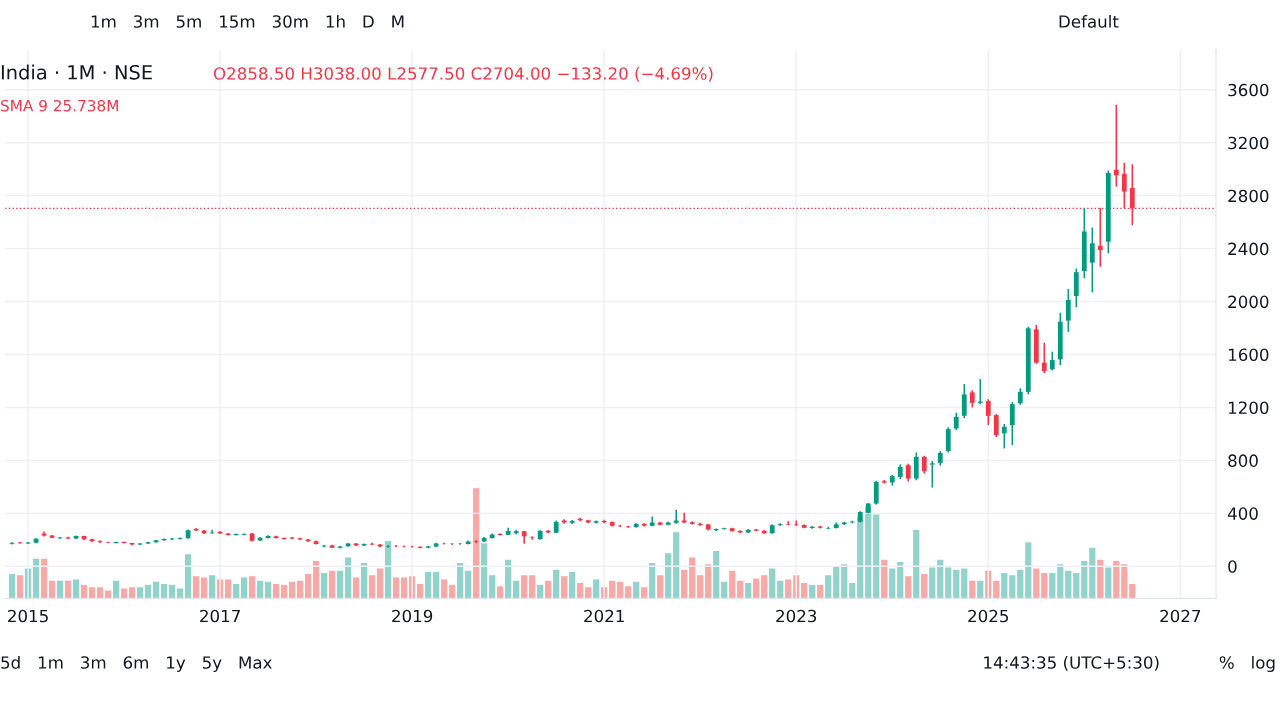  I want to click on y-tick-label: 2800, so click(1248, 196).